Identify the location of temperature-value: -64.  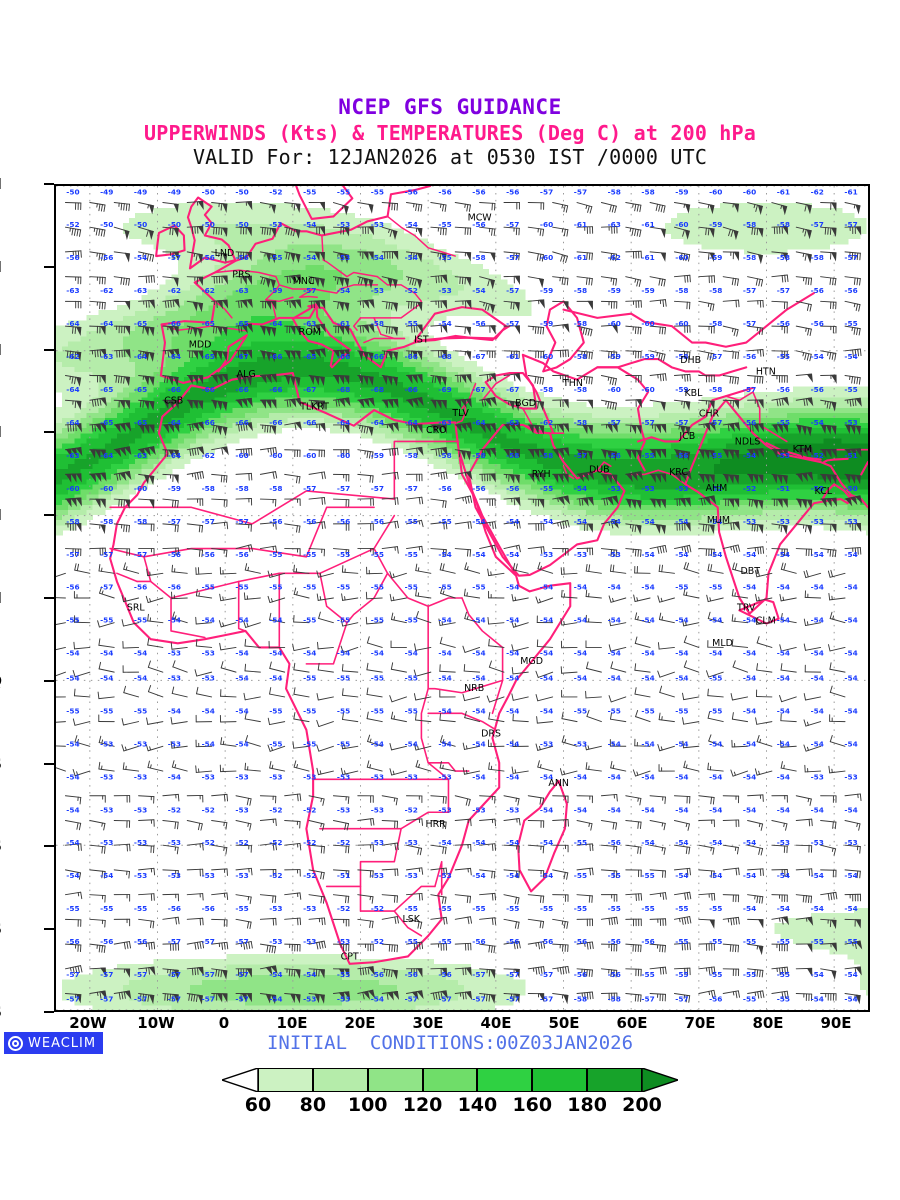
(377, 422).